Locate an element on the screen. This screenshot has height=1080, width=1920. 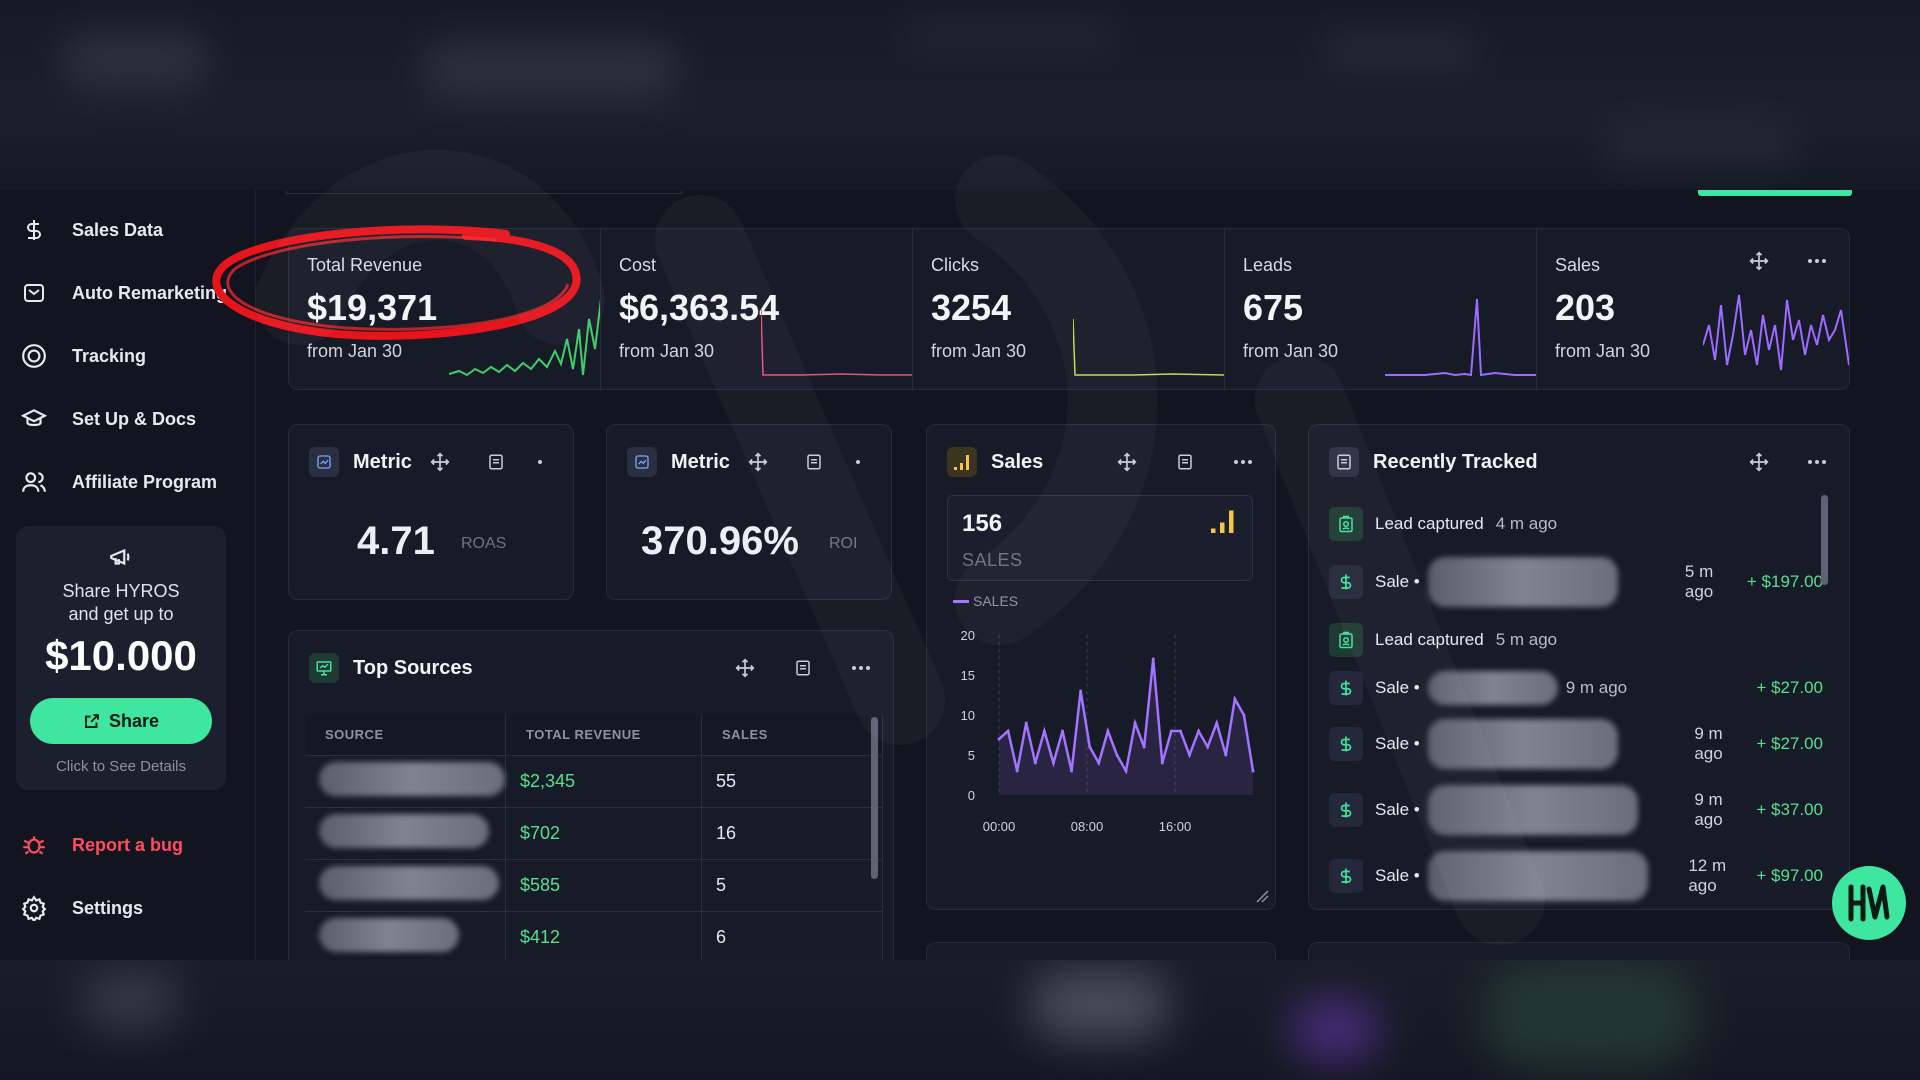
stat-value: 203 is located at coordinates (1585, 307).